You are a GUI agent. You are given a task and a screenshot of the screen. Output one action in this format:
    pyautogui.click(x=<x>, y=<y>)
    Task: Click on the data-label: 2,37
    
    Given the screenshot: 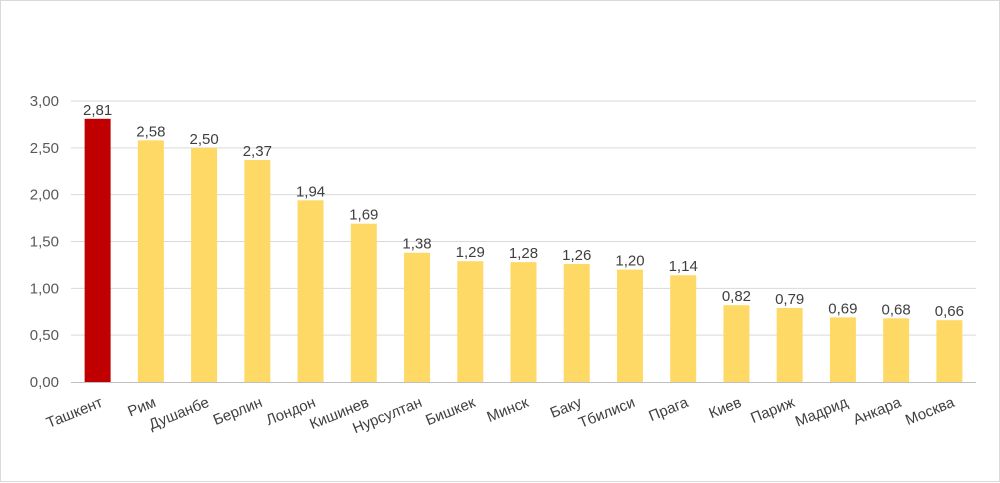 What is the action you would take?
    pyautogui.click(x=257, y=151)
    